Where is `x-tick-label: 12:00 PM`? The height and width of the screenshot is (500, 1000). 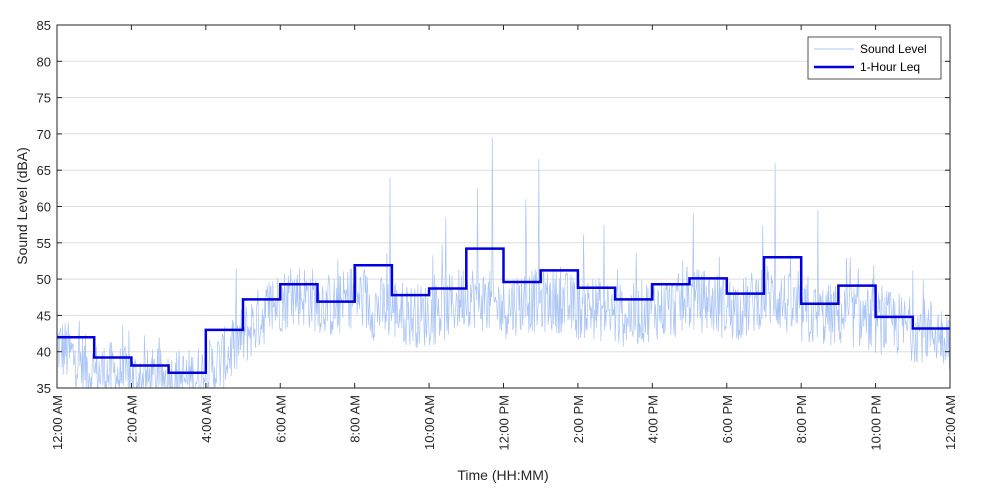 x-tick-label: 12:00 PM is located at coordinates (504, 423).